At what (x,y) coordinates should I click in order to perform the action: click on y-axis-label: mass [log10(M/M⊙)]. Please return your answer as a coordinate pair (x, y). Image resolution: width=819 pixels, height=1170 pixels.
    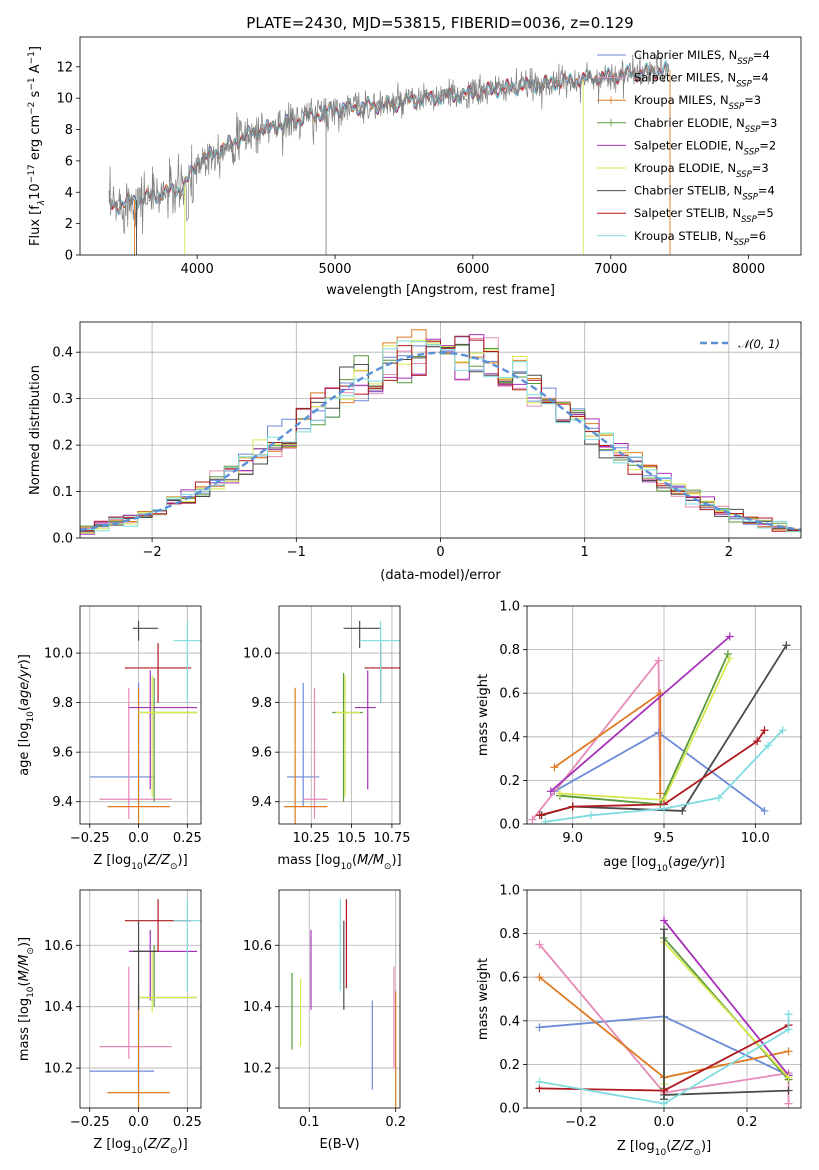
    Looking at the image, I should click on (26, 999).